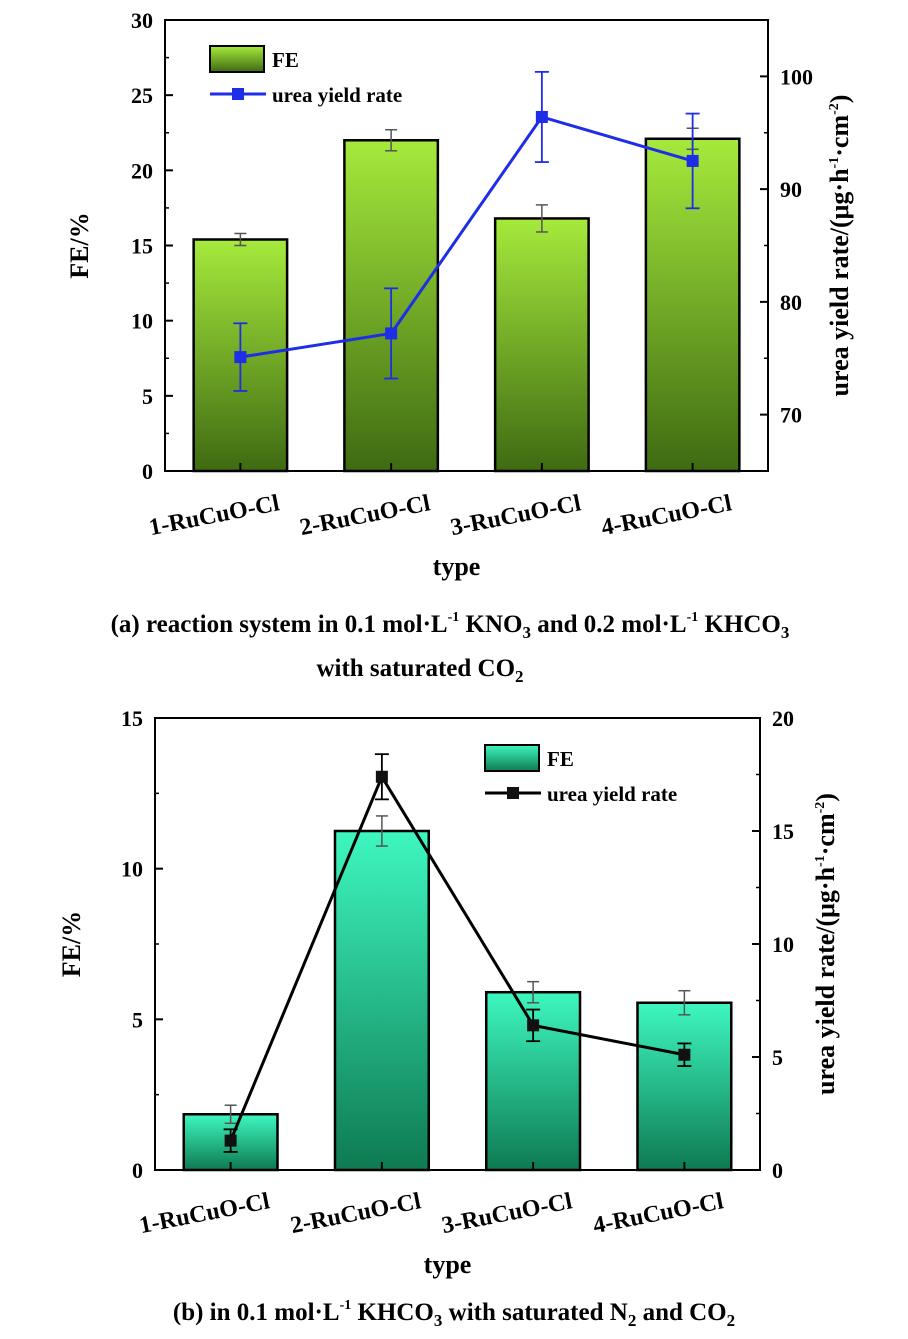 The width and height of the screenshot is (908, 1339). What do you see at coordinates (142, 170) in the screenshot?
I see `y-left-tick-label: 20` at bounding box center [142, 170].